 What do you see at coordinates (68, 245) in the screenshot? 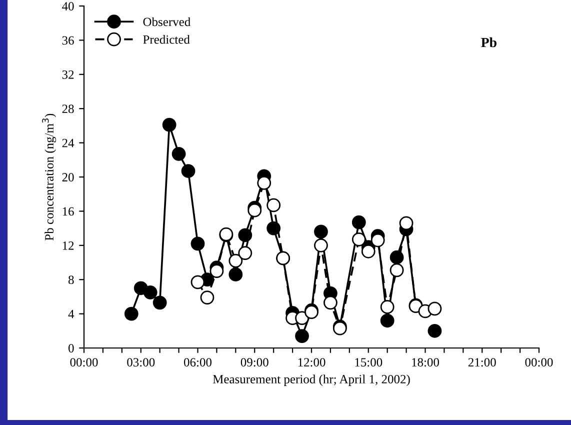
I see `y-tick-label: 12` at bounding box center [68, 245].